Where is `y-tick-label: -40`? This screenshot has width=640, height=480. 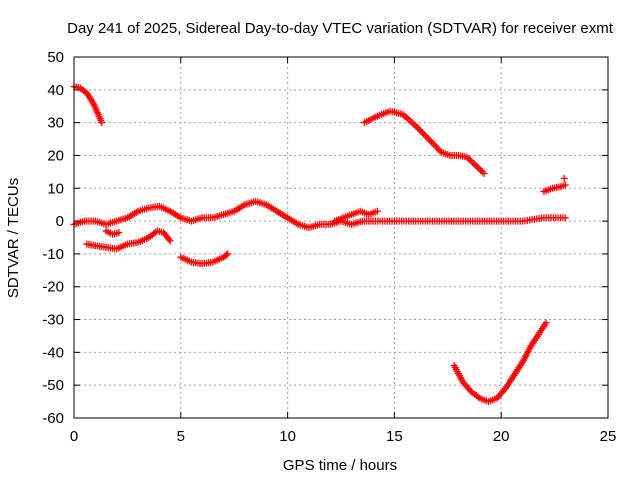 y-tick-label: -40 is located at coordinates (53, 352).